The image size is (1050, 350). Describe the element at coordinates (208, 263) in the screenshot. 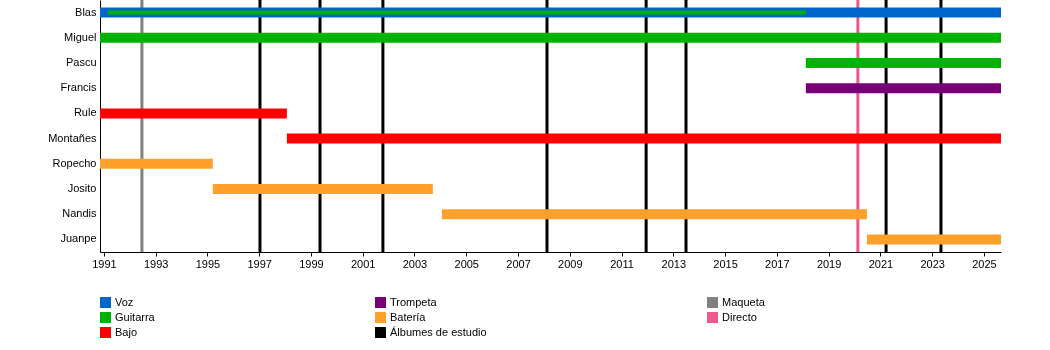

I see `x-tick-label: 1995` at that location.